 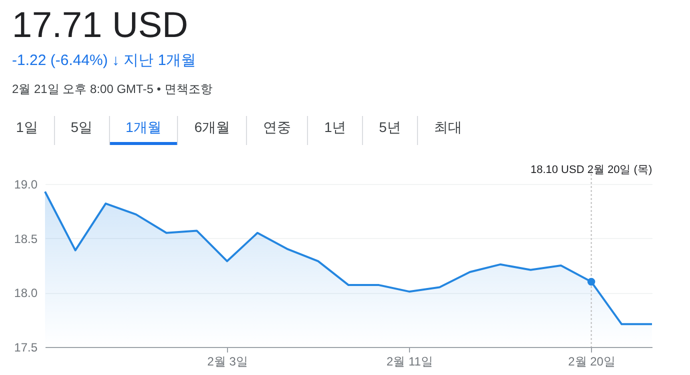 What do you see at coordinates (26, 347) in the screenshot?
I see `y-tick-label: 17.5` at bounding box center [26, 347].